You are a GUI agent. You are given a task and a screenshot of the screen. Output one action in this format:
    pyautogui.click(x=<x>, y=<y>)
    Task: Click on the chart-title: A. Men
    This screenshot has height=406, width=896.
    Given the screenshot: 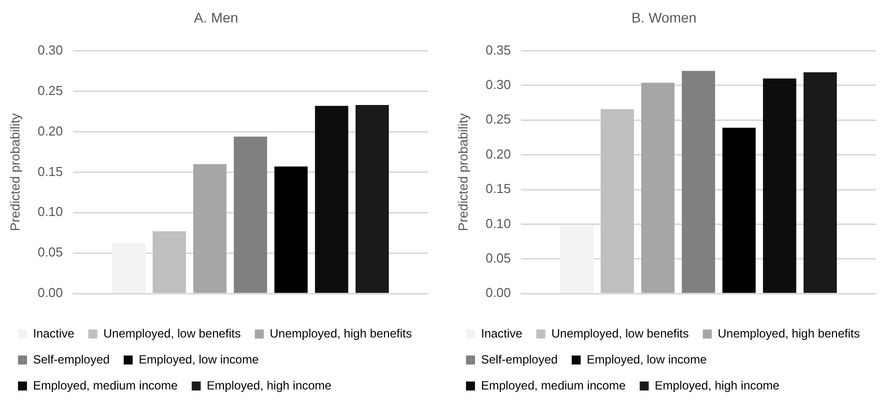 What is the action you would take?
    pyautogui.click(x=216, y=17)
    